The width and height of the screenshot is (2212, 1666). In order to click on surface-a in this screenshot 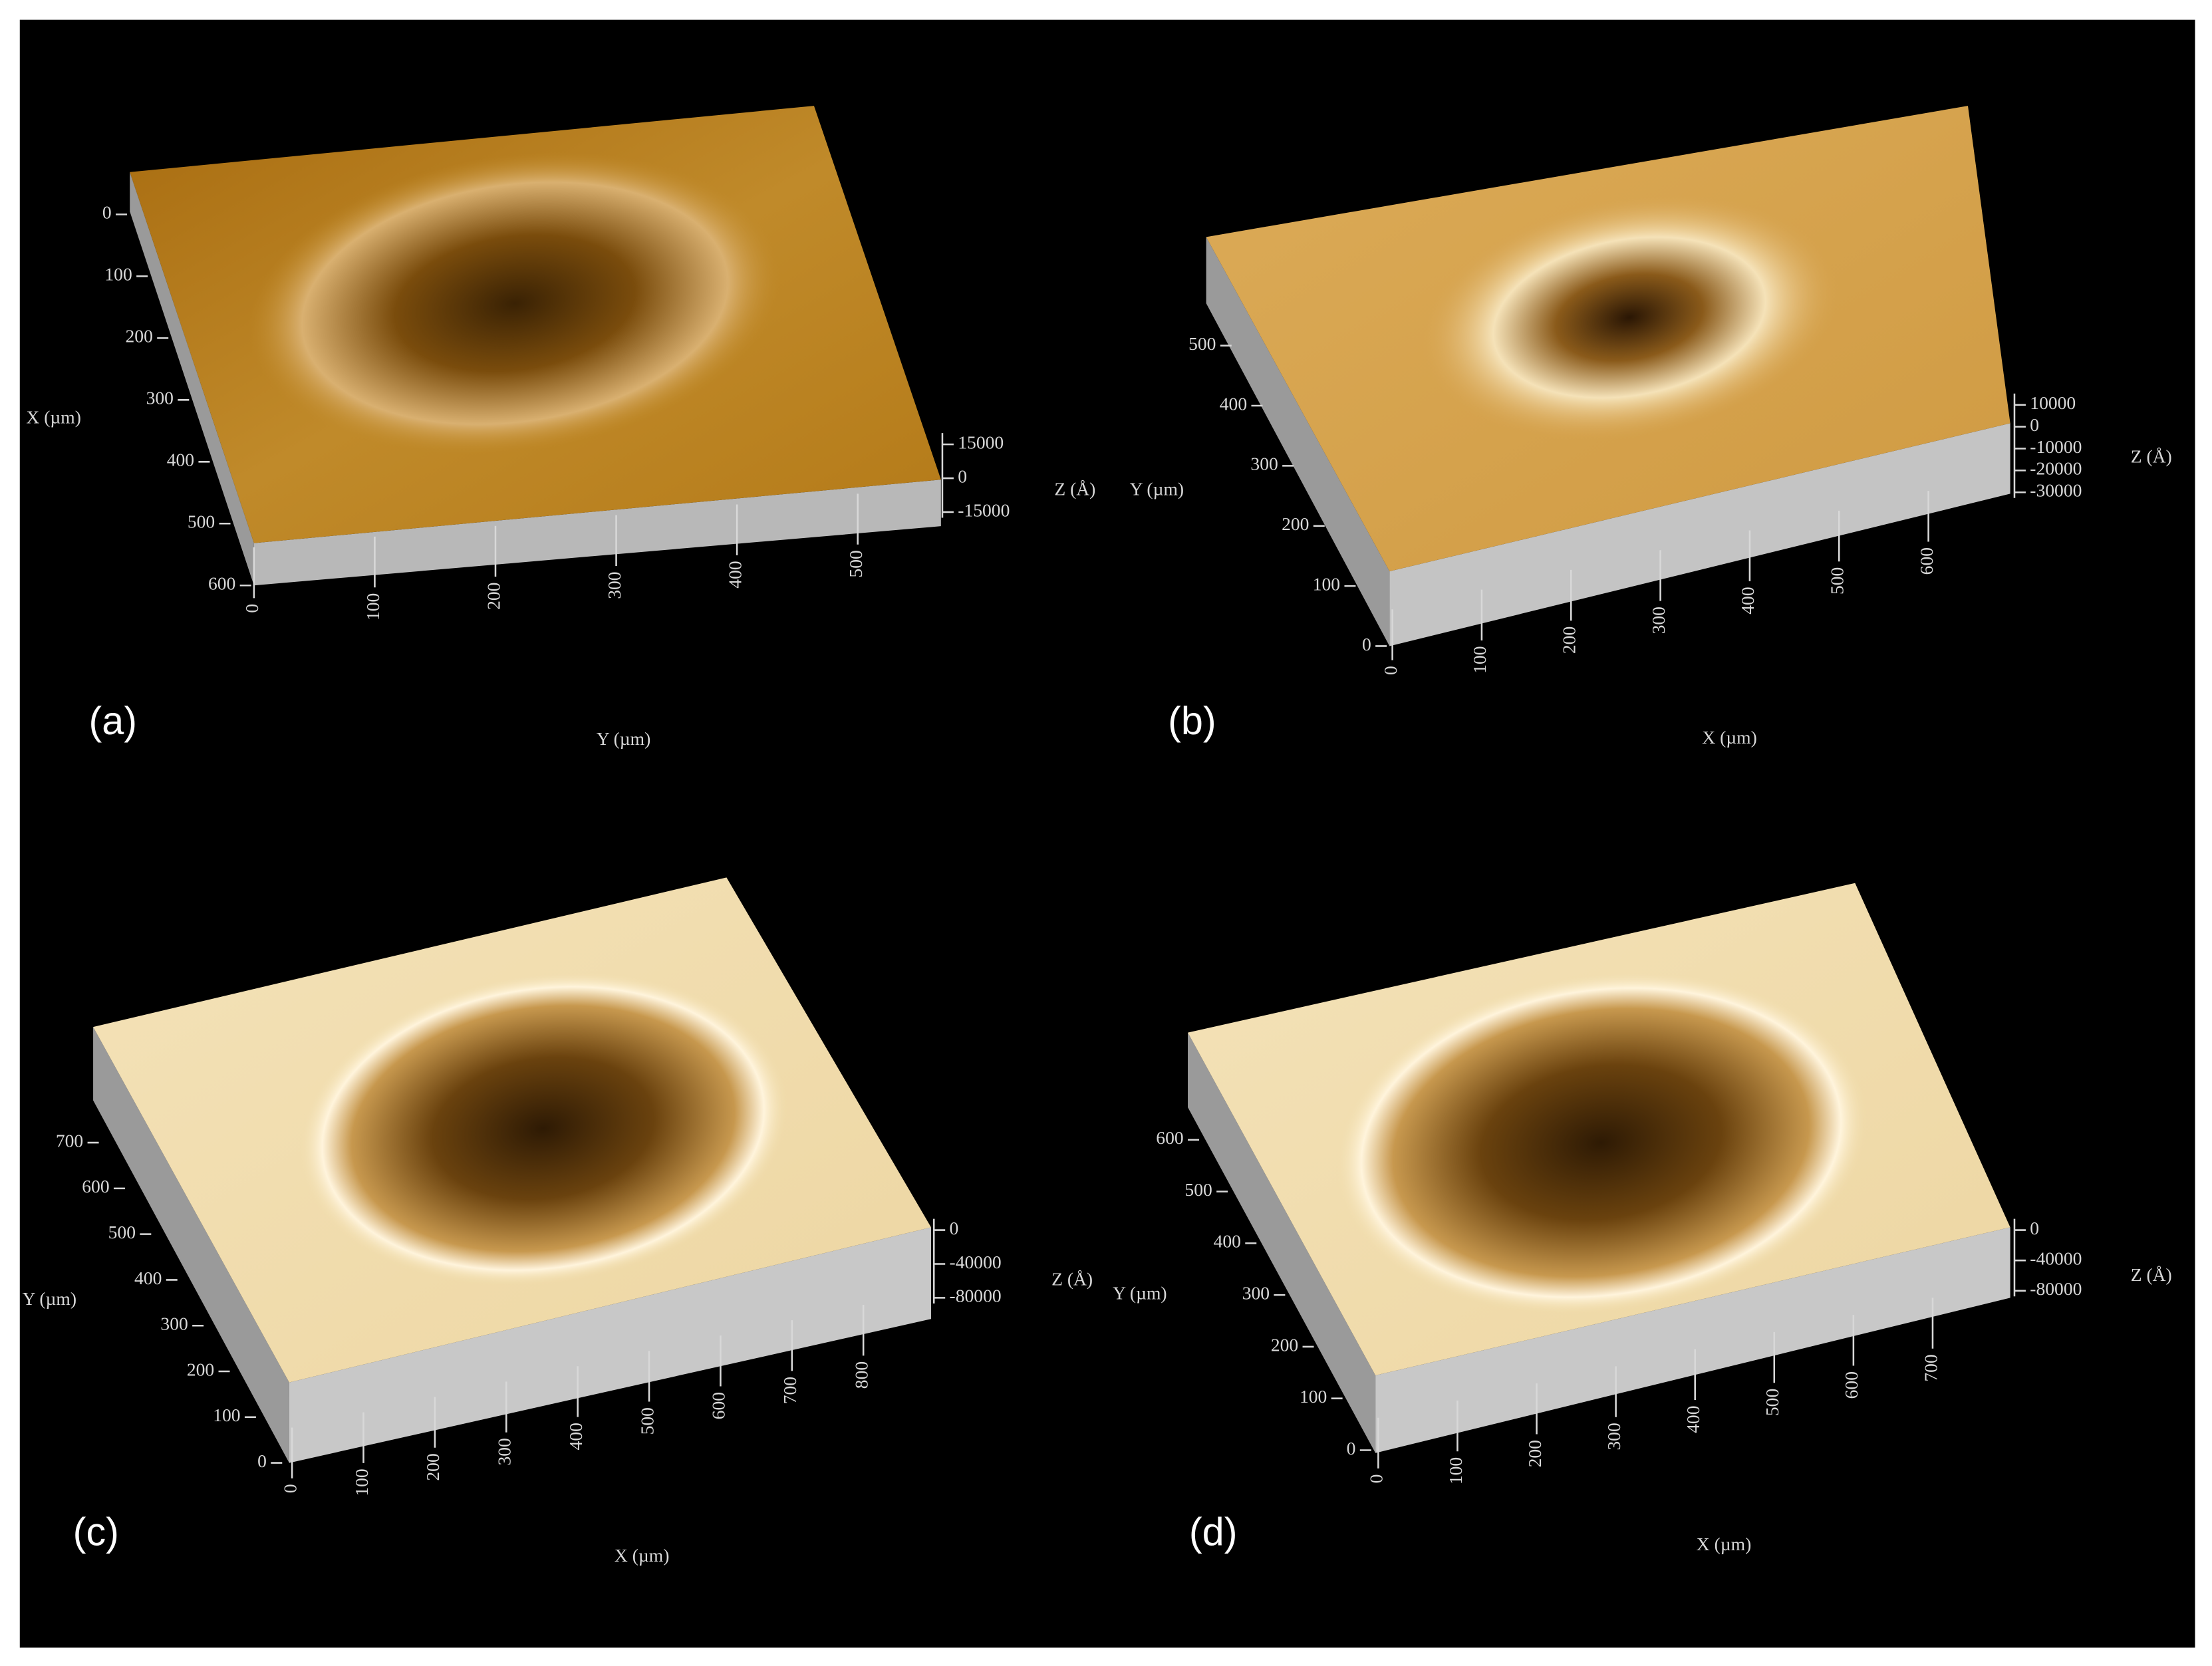, I will do `click(535, 346)`.